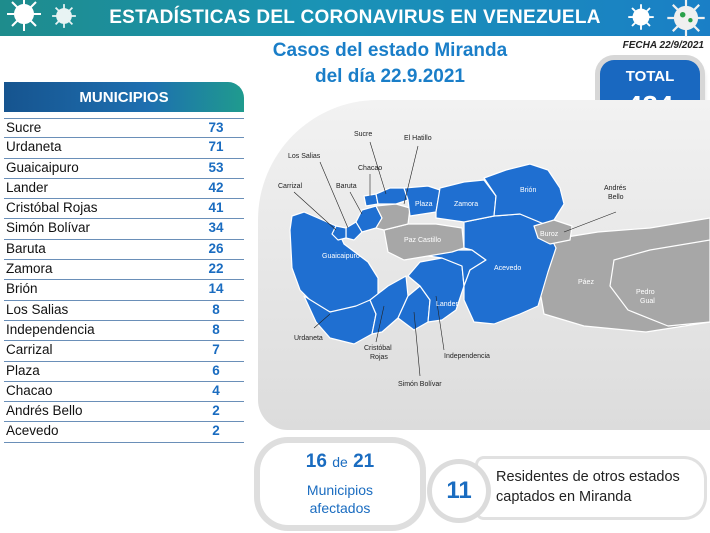  What do you see at coordinates (50, 329) in the screenshot?
I see `municipio-name: Independencia` at bounding box center [50, 329].